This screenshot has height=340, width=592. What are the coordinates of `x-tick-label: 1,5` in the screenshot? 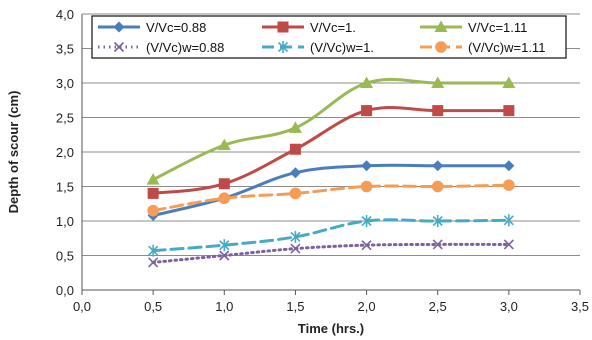 It's located at (295, 306).